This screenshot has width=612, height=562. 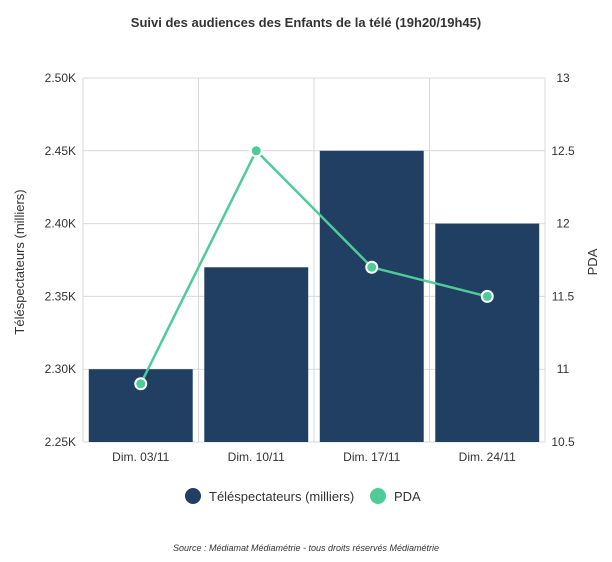 What do you see at coordinates (563, 296) in the screenshot?
I see `y2-tick-label: 11.5` at bounding box center [563, 296].